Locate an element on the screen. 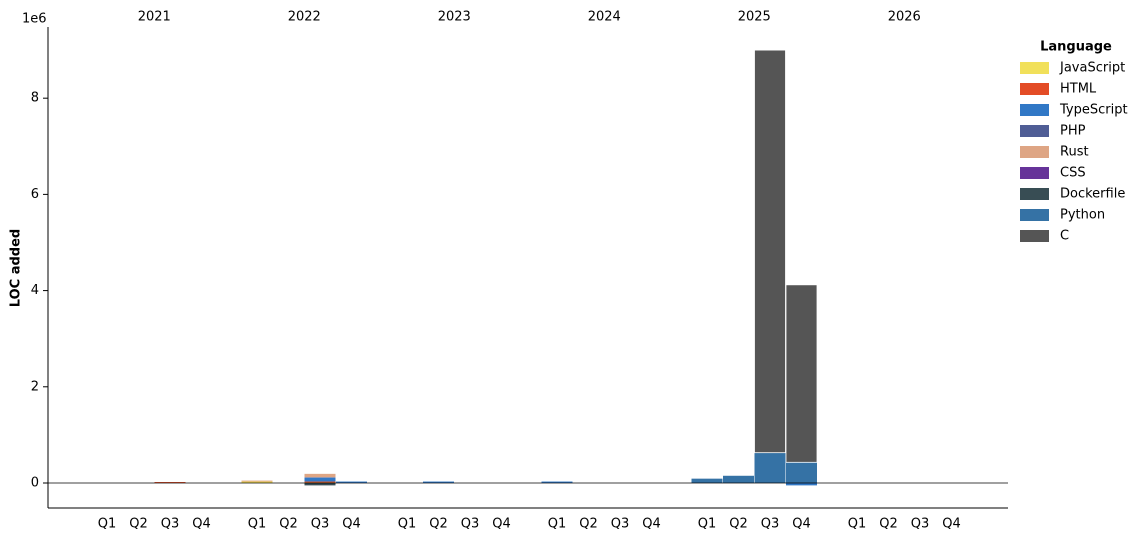 The height and width of the screenshot is (542, 1147). year-label: 2026 is located at coordinates (904, 17).